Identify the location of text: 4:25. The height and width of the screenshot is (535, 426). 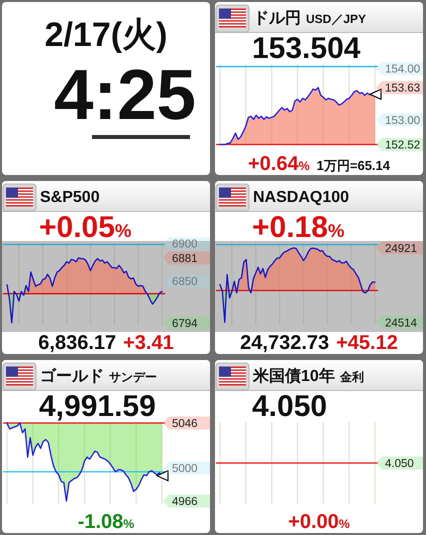
(125, 95).